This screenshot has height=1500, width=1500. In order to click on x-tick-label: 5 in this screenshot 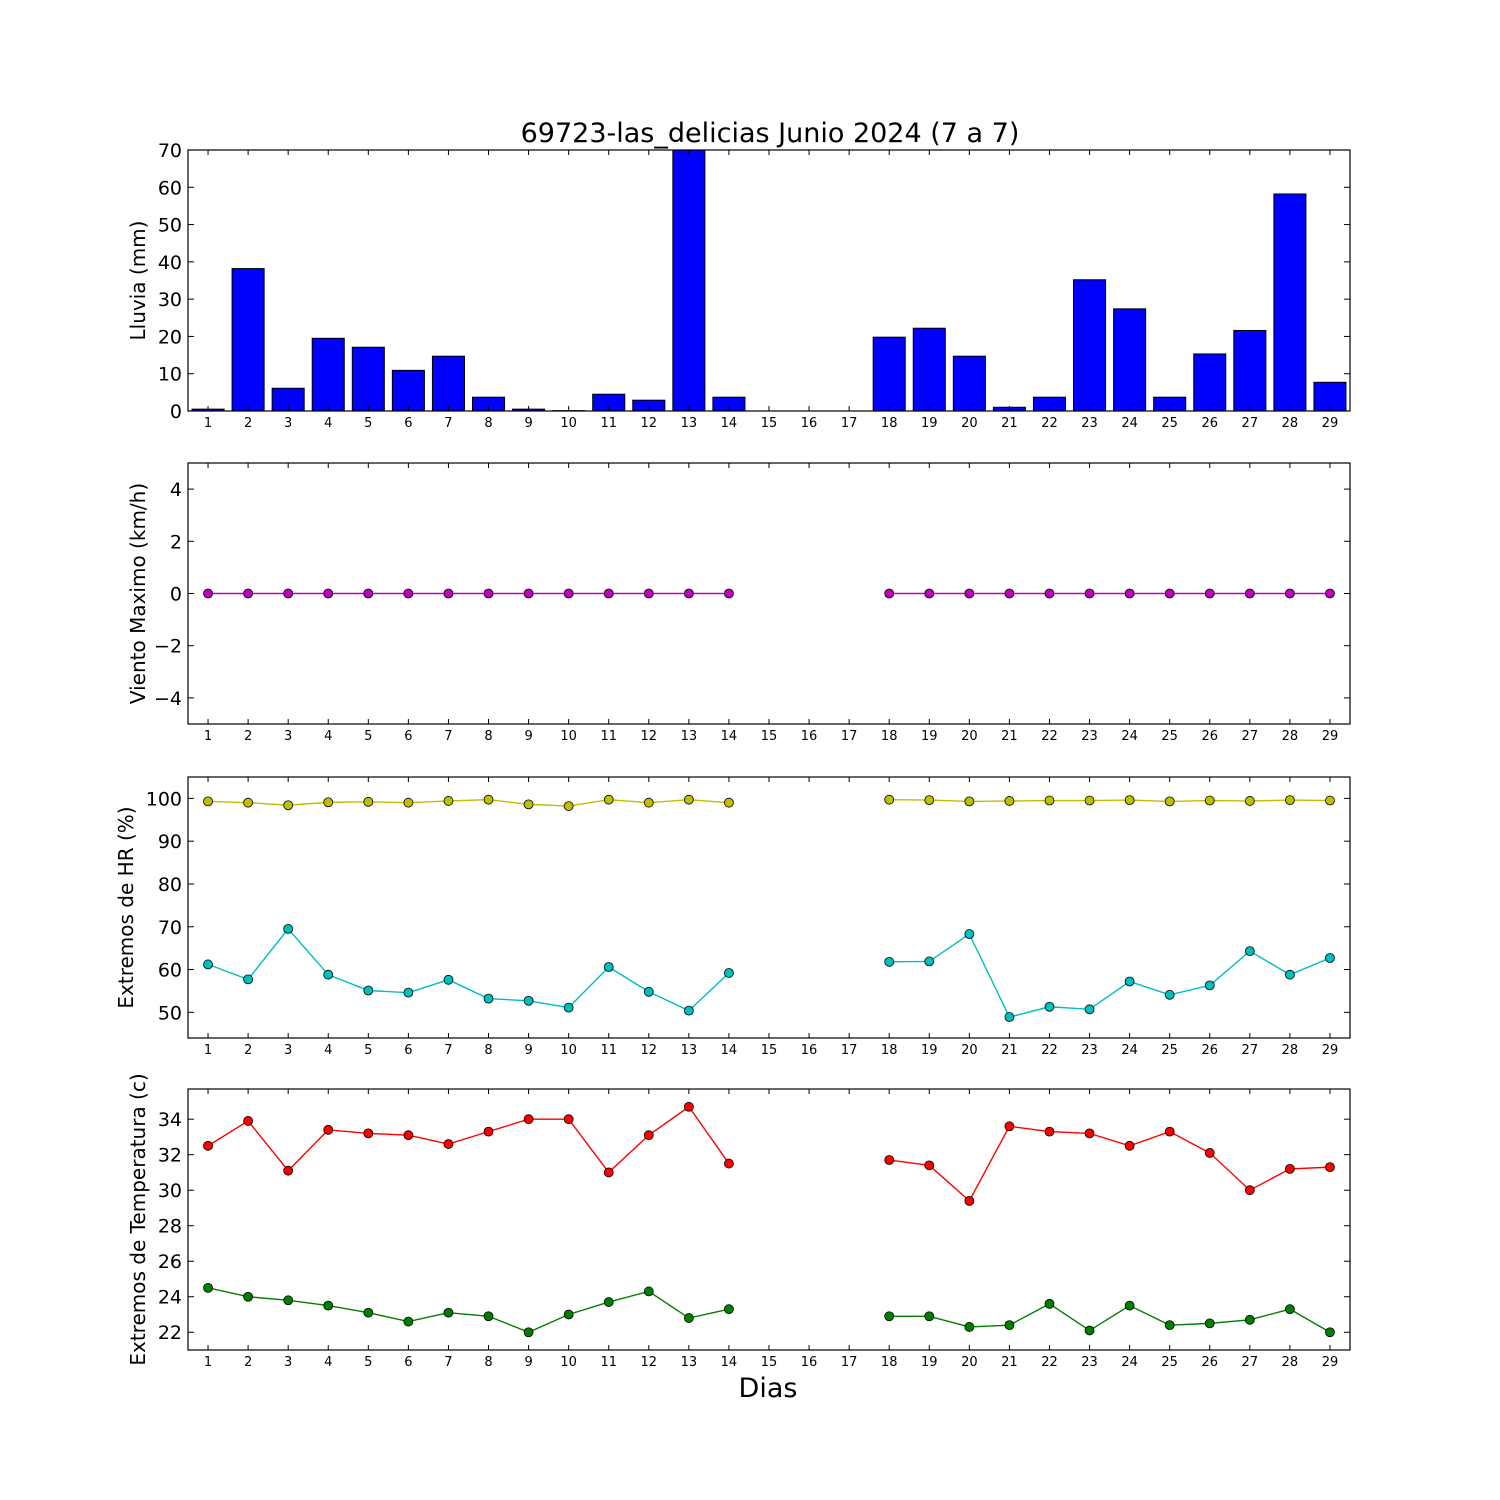, I will do `click(368, 423)`.